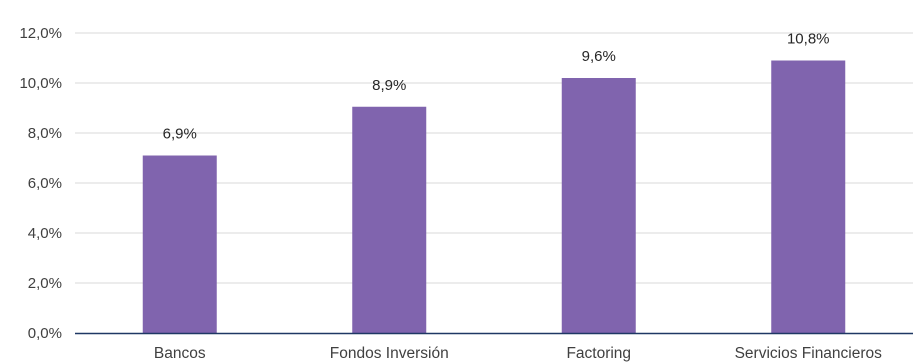  Describe the element at coordinates (180, 353) in the screenshot. I see `category-label: Bancos` at that location.